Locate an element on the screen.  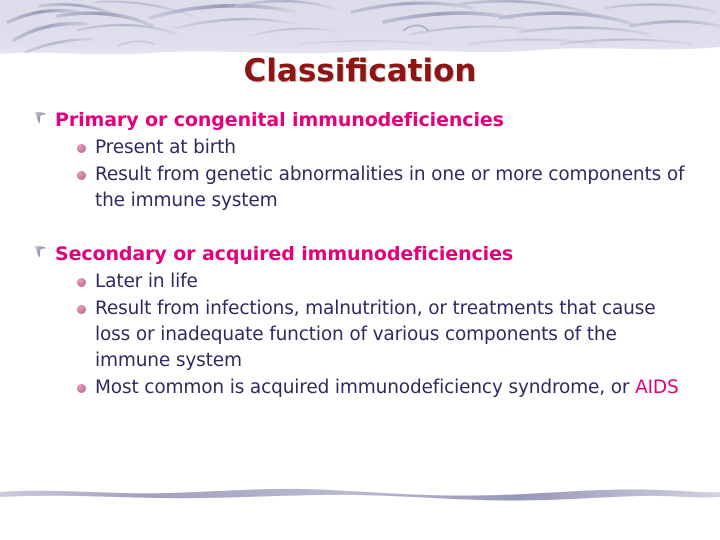
section-spacer is located at coordinates (360, 228).